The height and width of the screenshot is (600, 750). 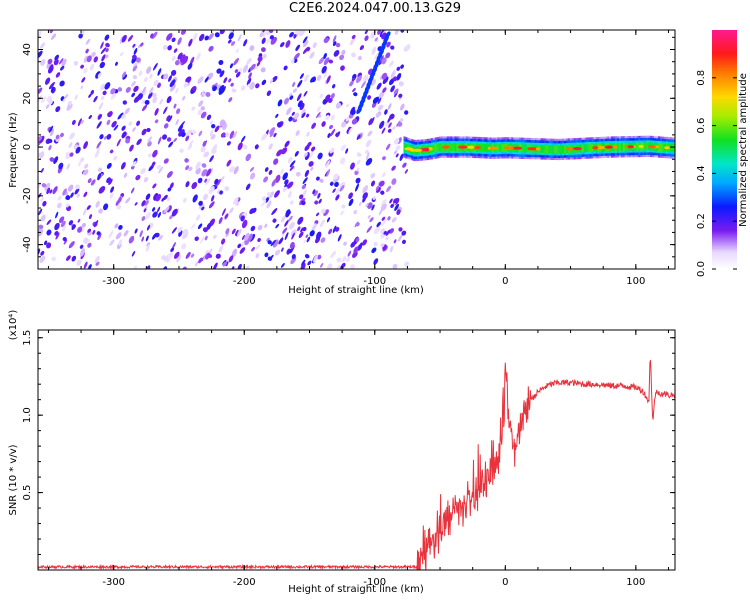 I want to click on colorbar-tick-label: 0.6, so click(x=701, y=126).